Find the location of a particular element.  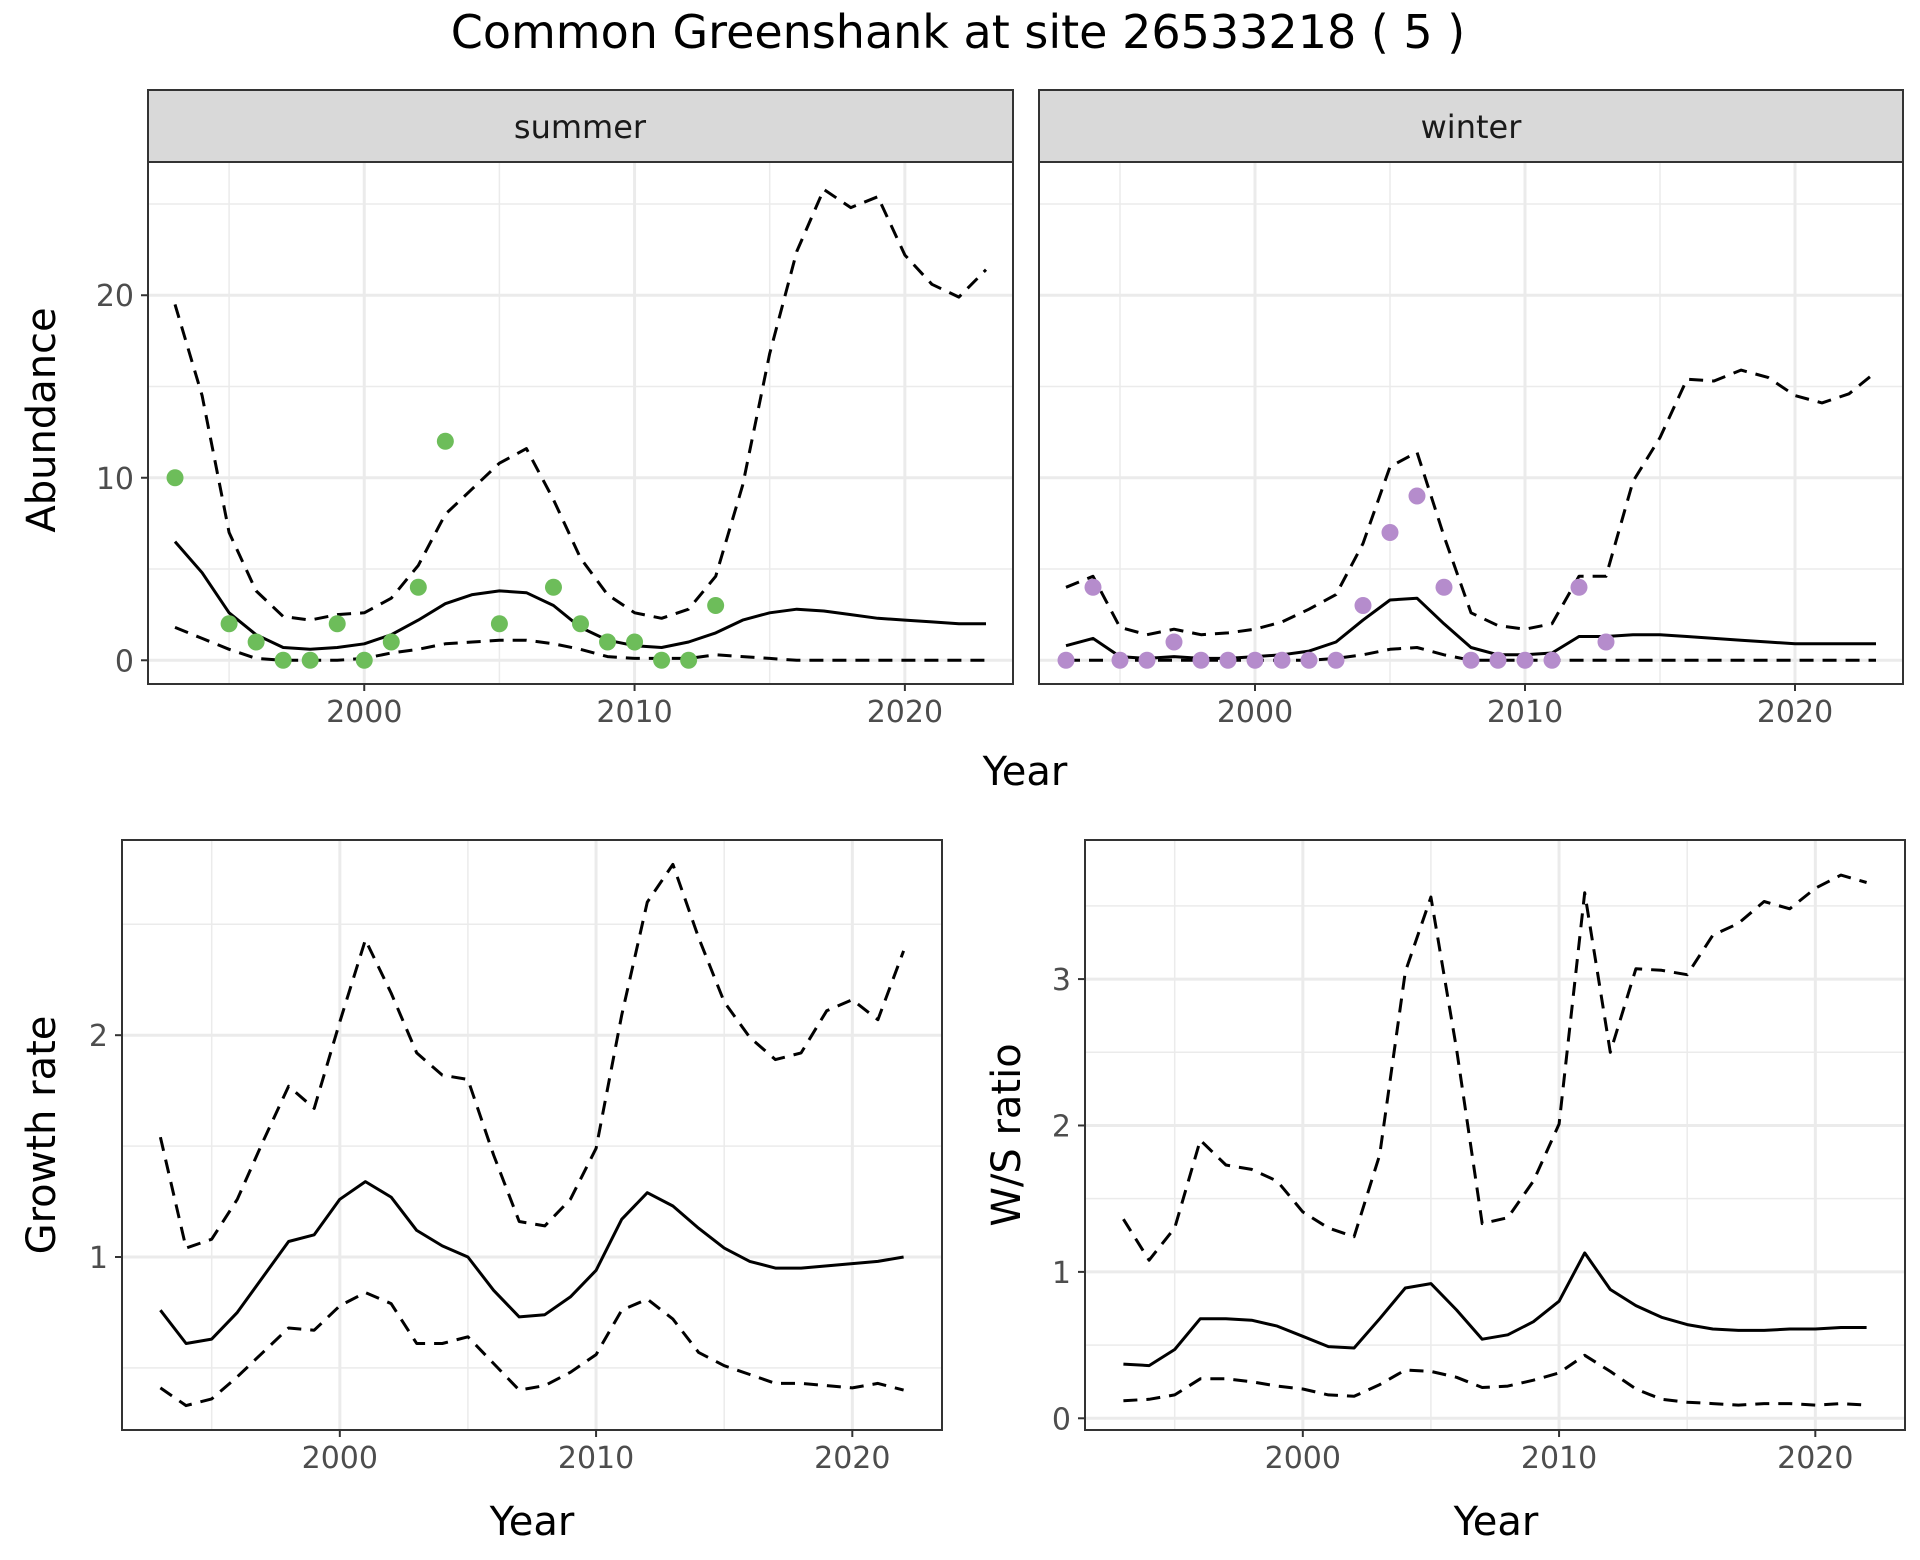

winter-lower-bound-line is located at coordinates (1471, 654).